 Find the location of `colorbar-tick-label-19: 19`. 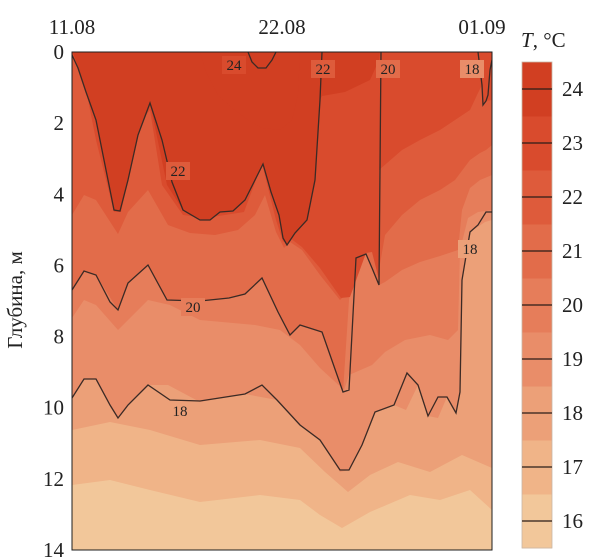

colorbar-tick-label-19: 19 is located at coordinates (572, 359).